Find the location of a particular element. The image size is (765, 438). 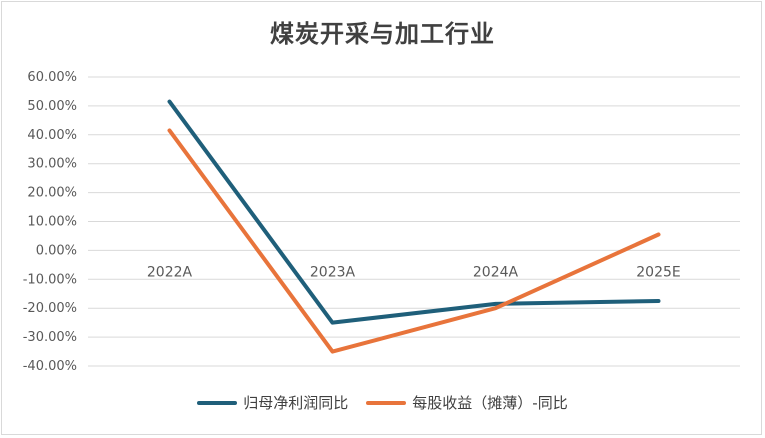

legend-item-series-1: 归母净利润同比 is located at coordinates (272, 402).